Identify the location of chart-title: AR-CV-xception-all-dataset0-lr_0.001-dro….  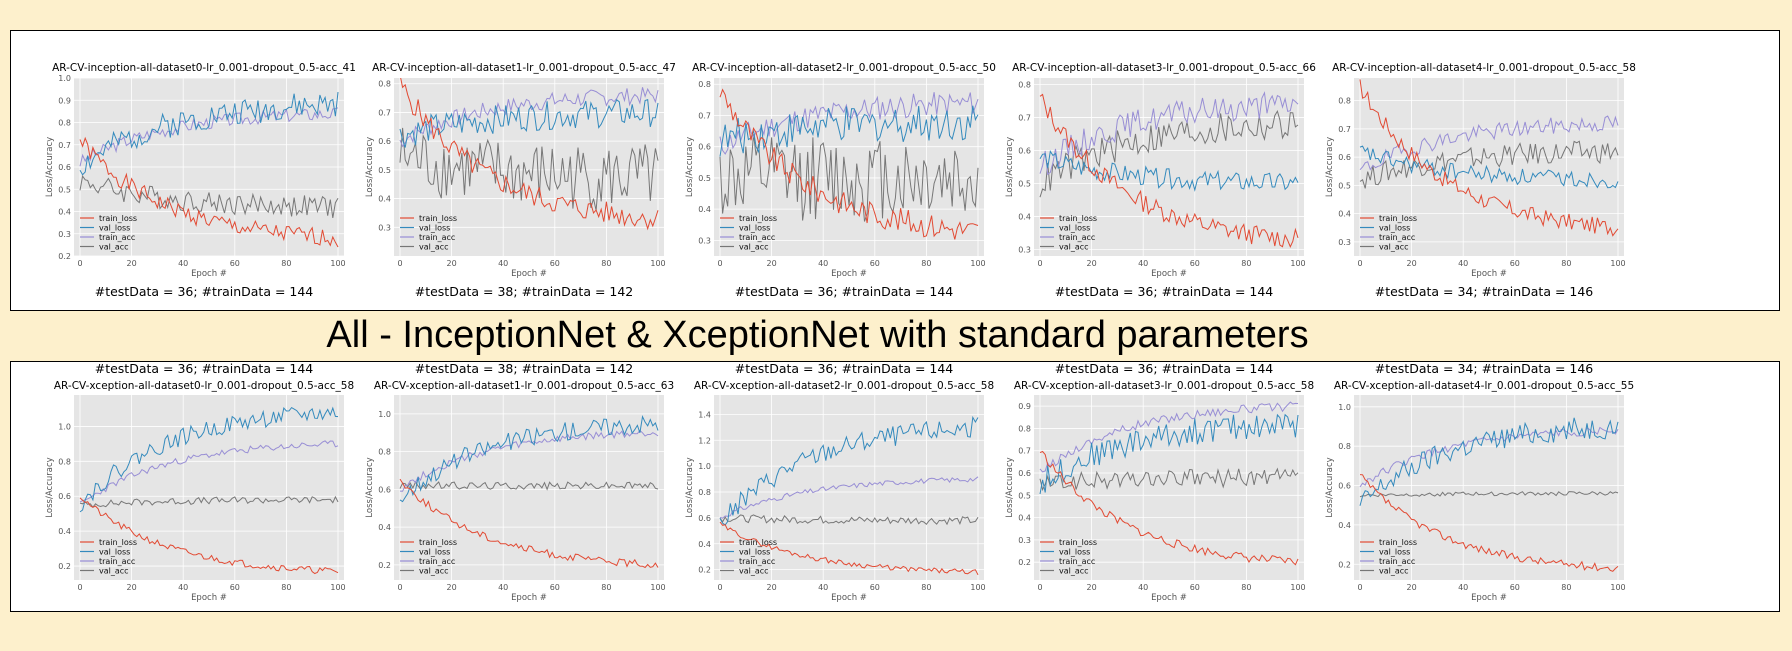
(204, 386).